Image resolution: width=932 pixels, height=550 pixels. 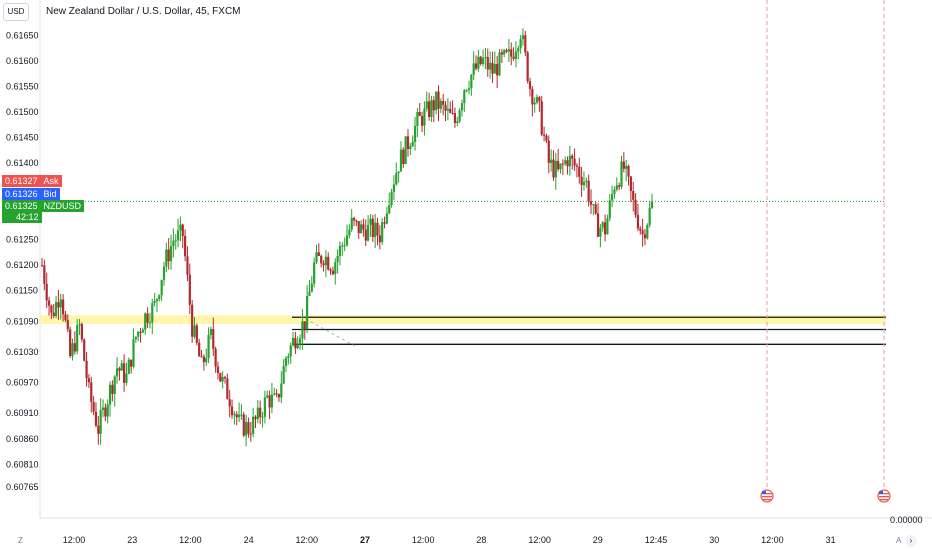 I want to click on auto-scale-toggle: A, so click(x=899, y=540).